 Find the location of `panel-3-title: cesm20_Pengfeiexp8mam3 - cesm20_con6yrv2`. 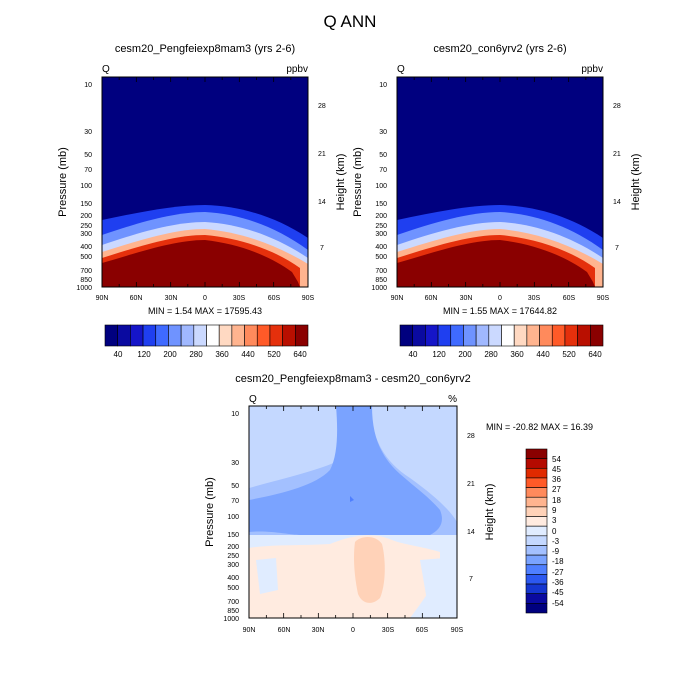

panel-3-title: cesm20_Pengfeiexp8mam3 - cesm20_con6yrv2 is located at coordinates (352, 379).